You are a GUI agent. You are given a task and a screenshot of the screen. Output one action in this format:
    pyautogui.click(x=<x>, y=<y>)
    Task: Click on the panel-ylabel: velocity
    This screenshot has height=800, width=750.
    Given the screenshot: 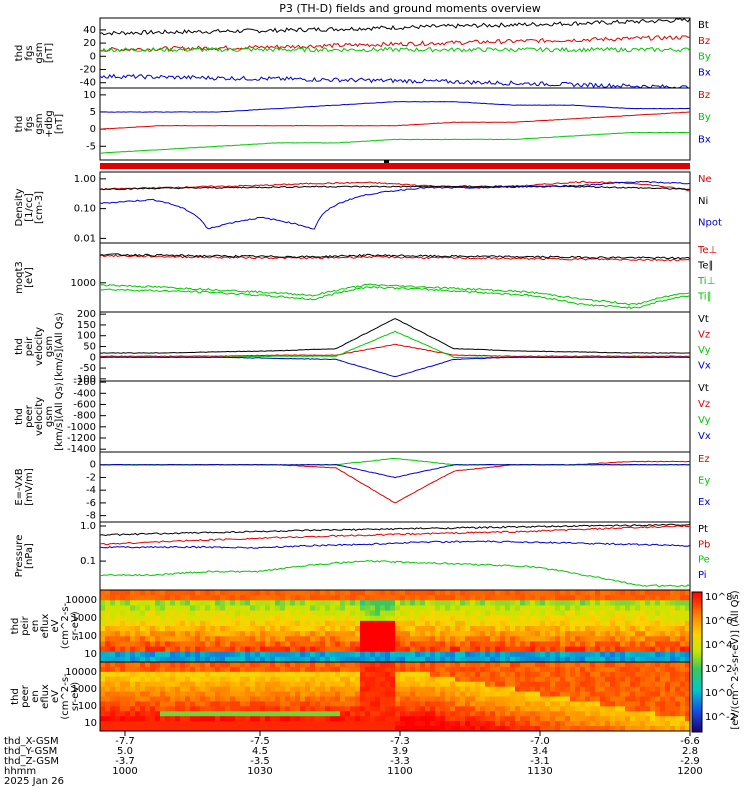 What is the action you would take?
    pyautogui.click(x=39, y=416)
    